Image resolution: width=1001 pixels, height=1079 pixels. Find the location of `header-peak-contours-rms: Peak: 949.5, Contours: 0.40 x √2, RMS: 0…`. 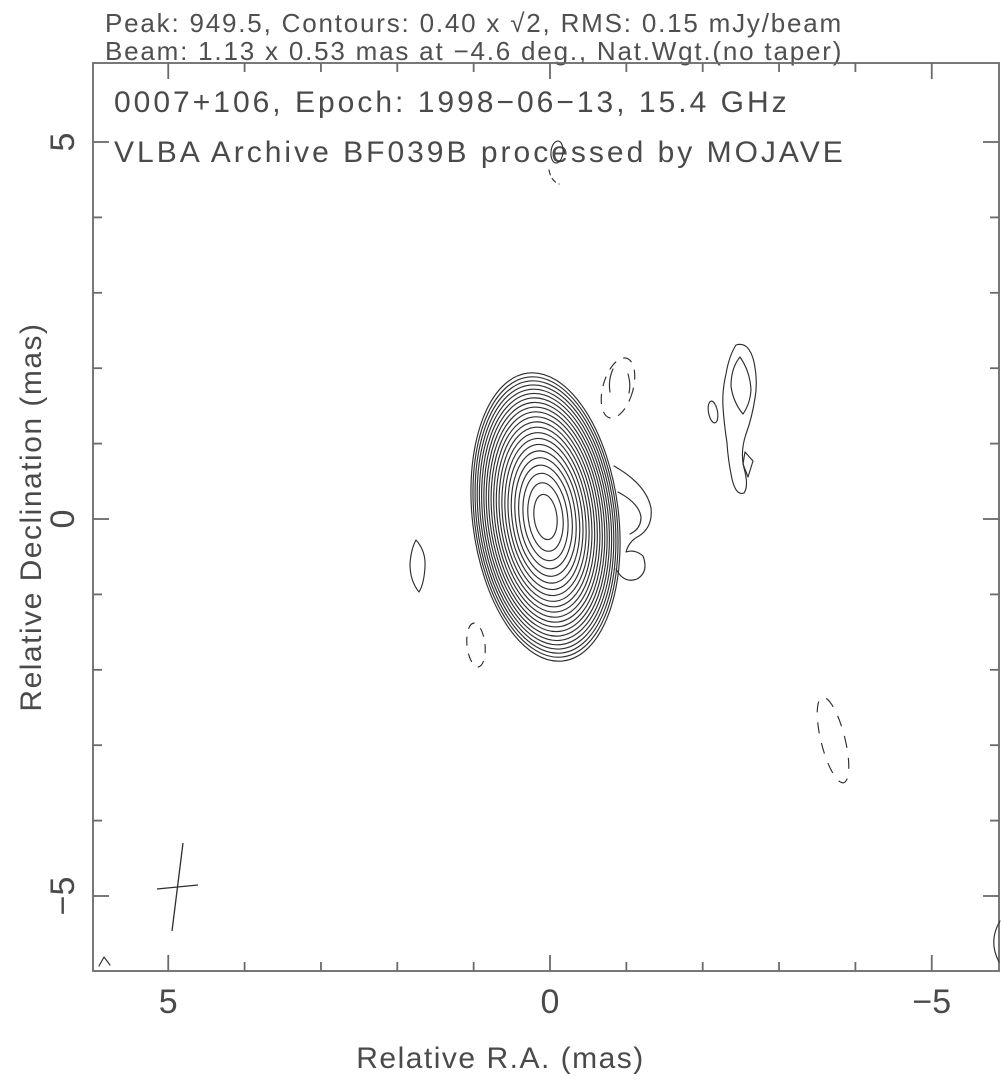

header-peak-contours-rms: Peak: 949.5, Contours: 0.40 x √2, RMS: 0… is located at coordinates (474, 23).